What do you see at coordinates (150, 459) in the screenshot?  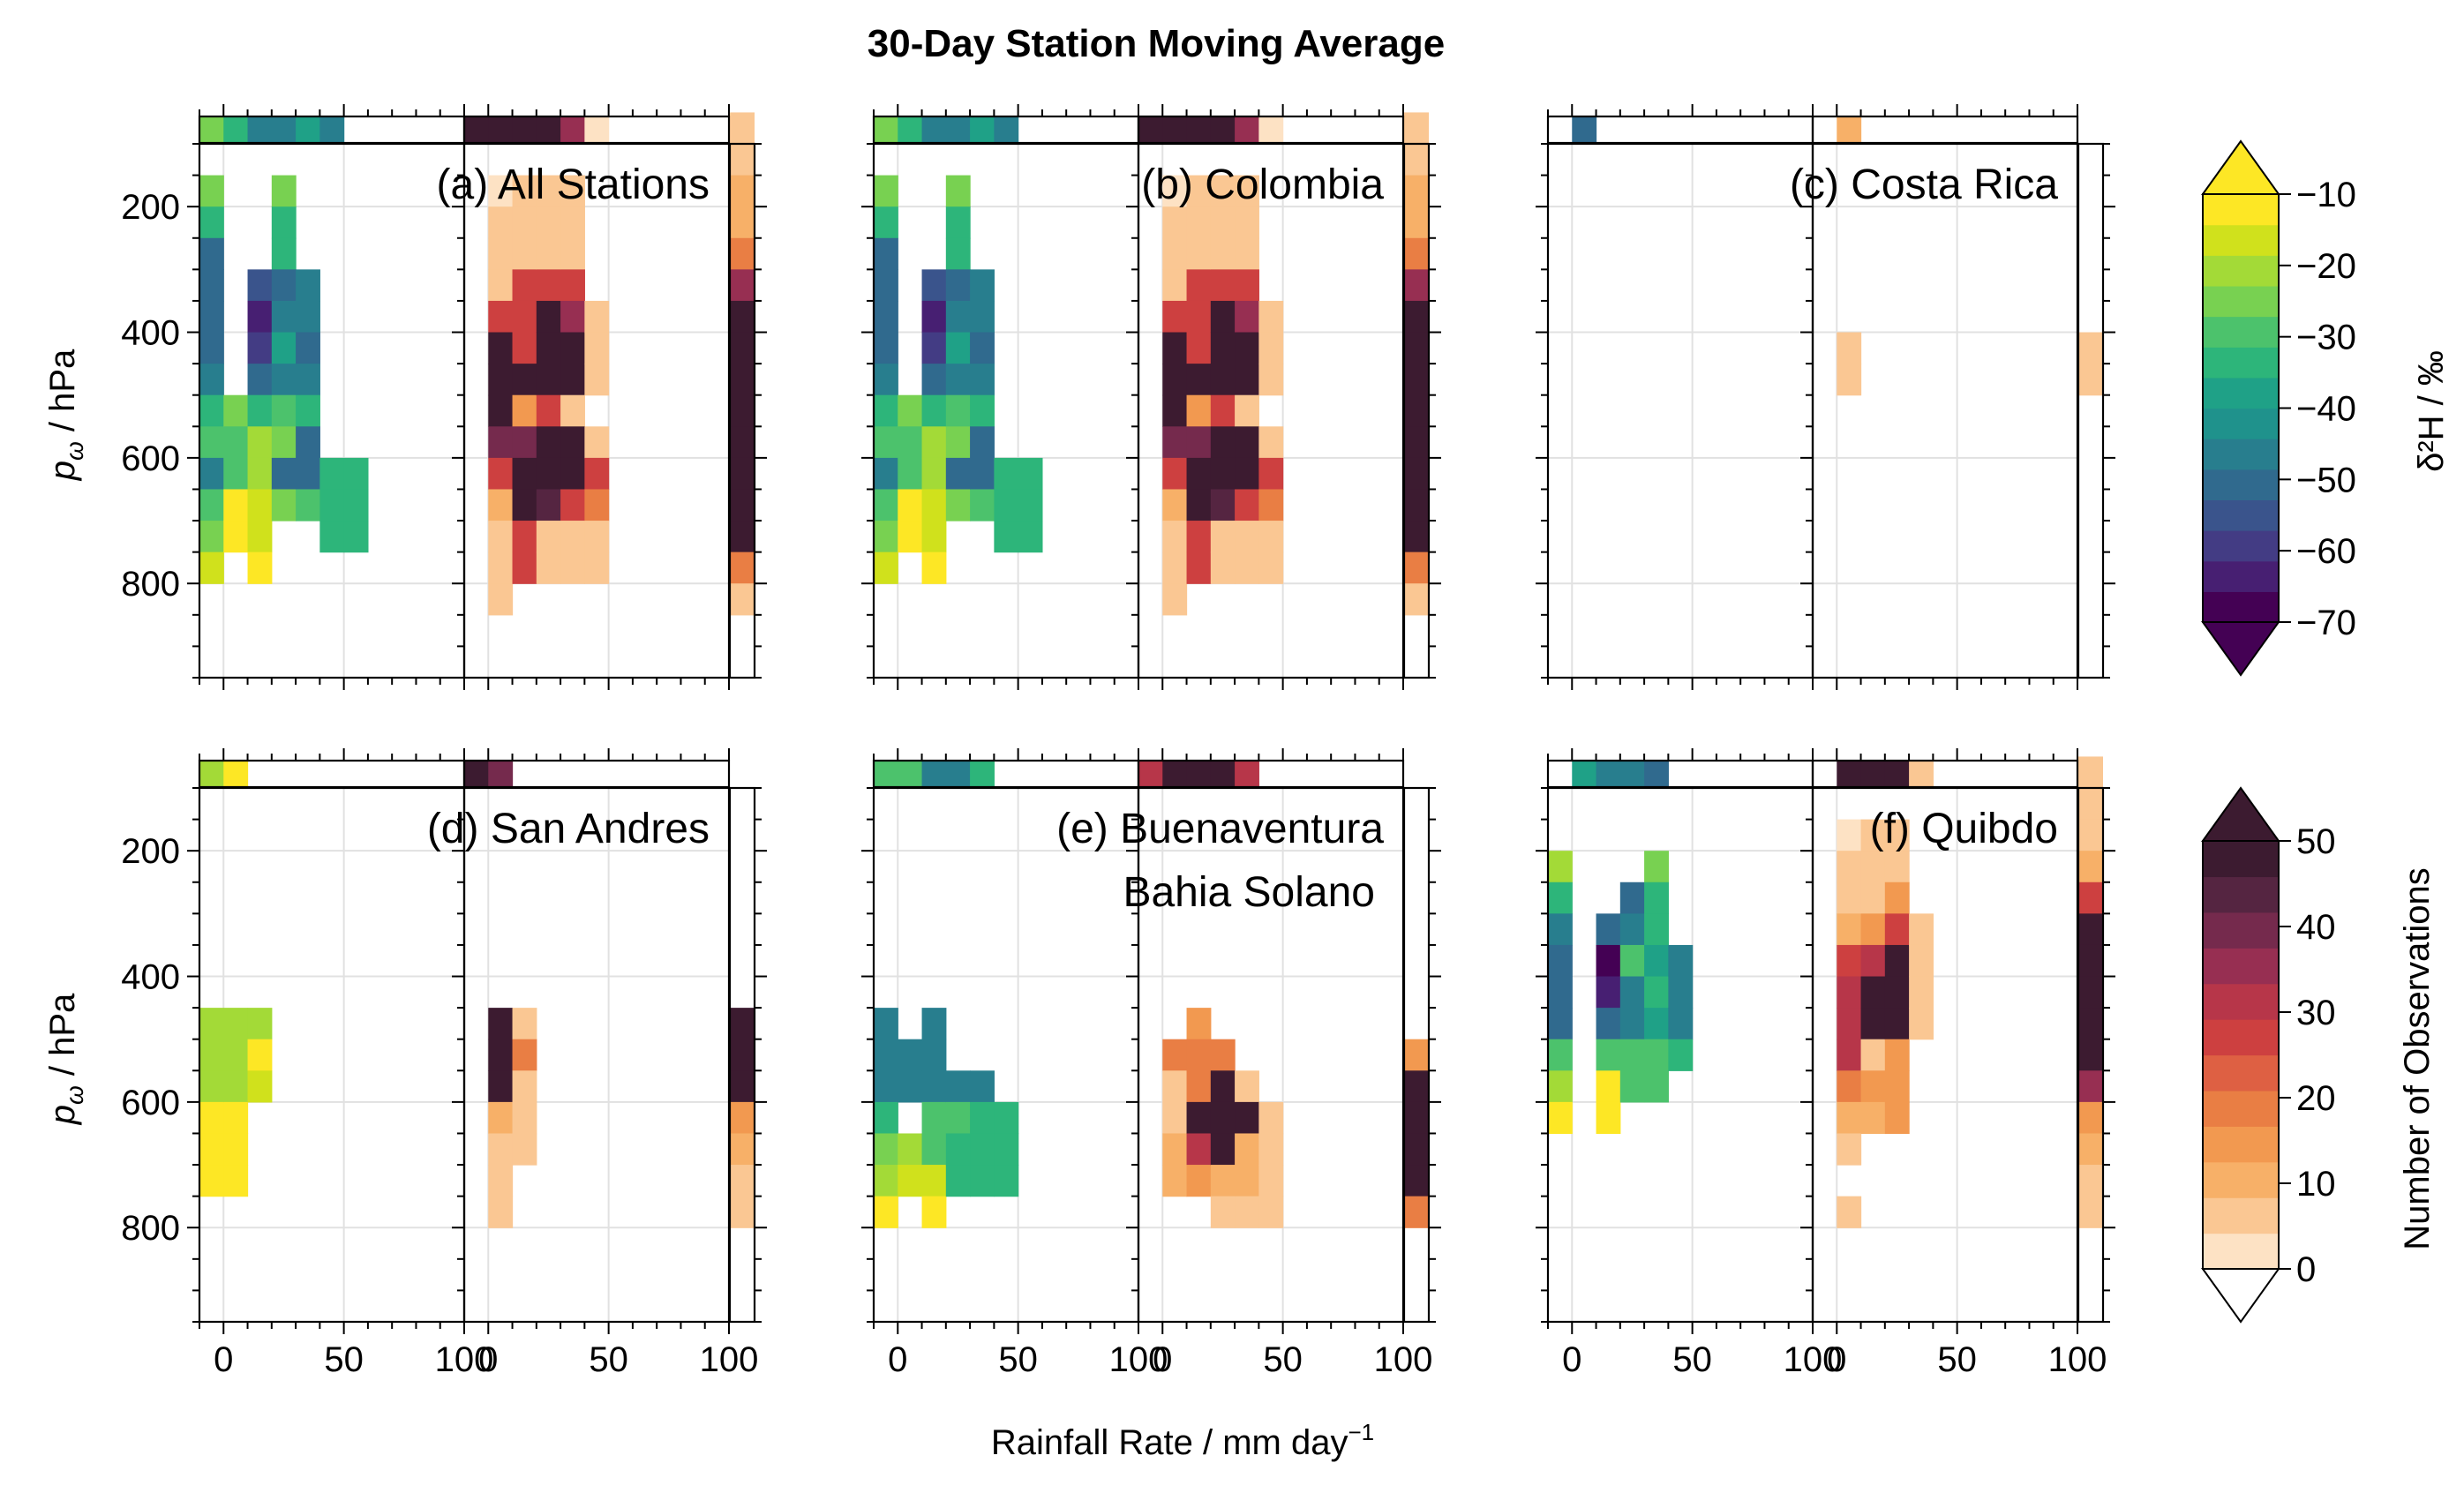 I see `panel-a-ytick-label: 600` at bounding box center [150, 459].